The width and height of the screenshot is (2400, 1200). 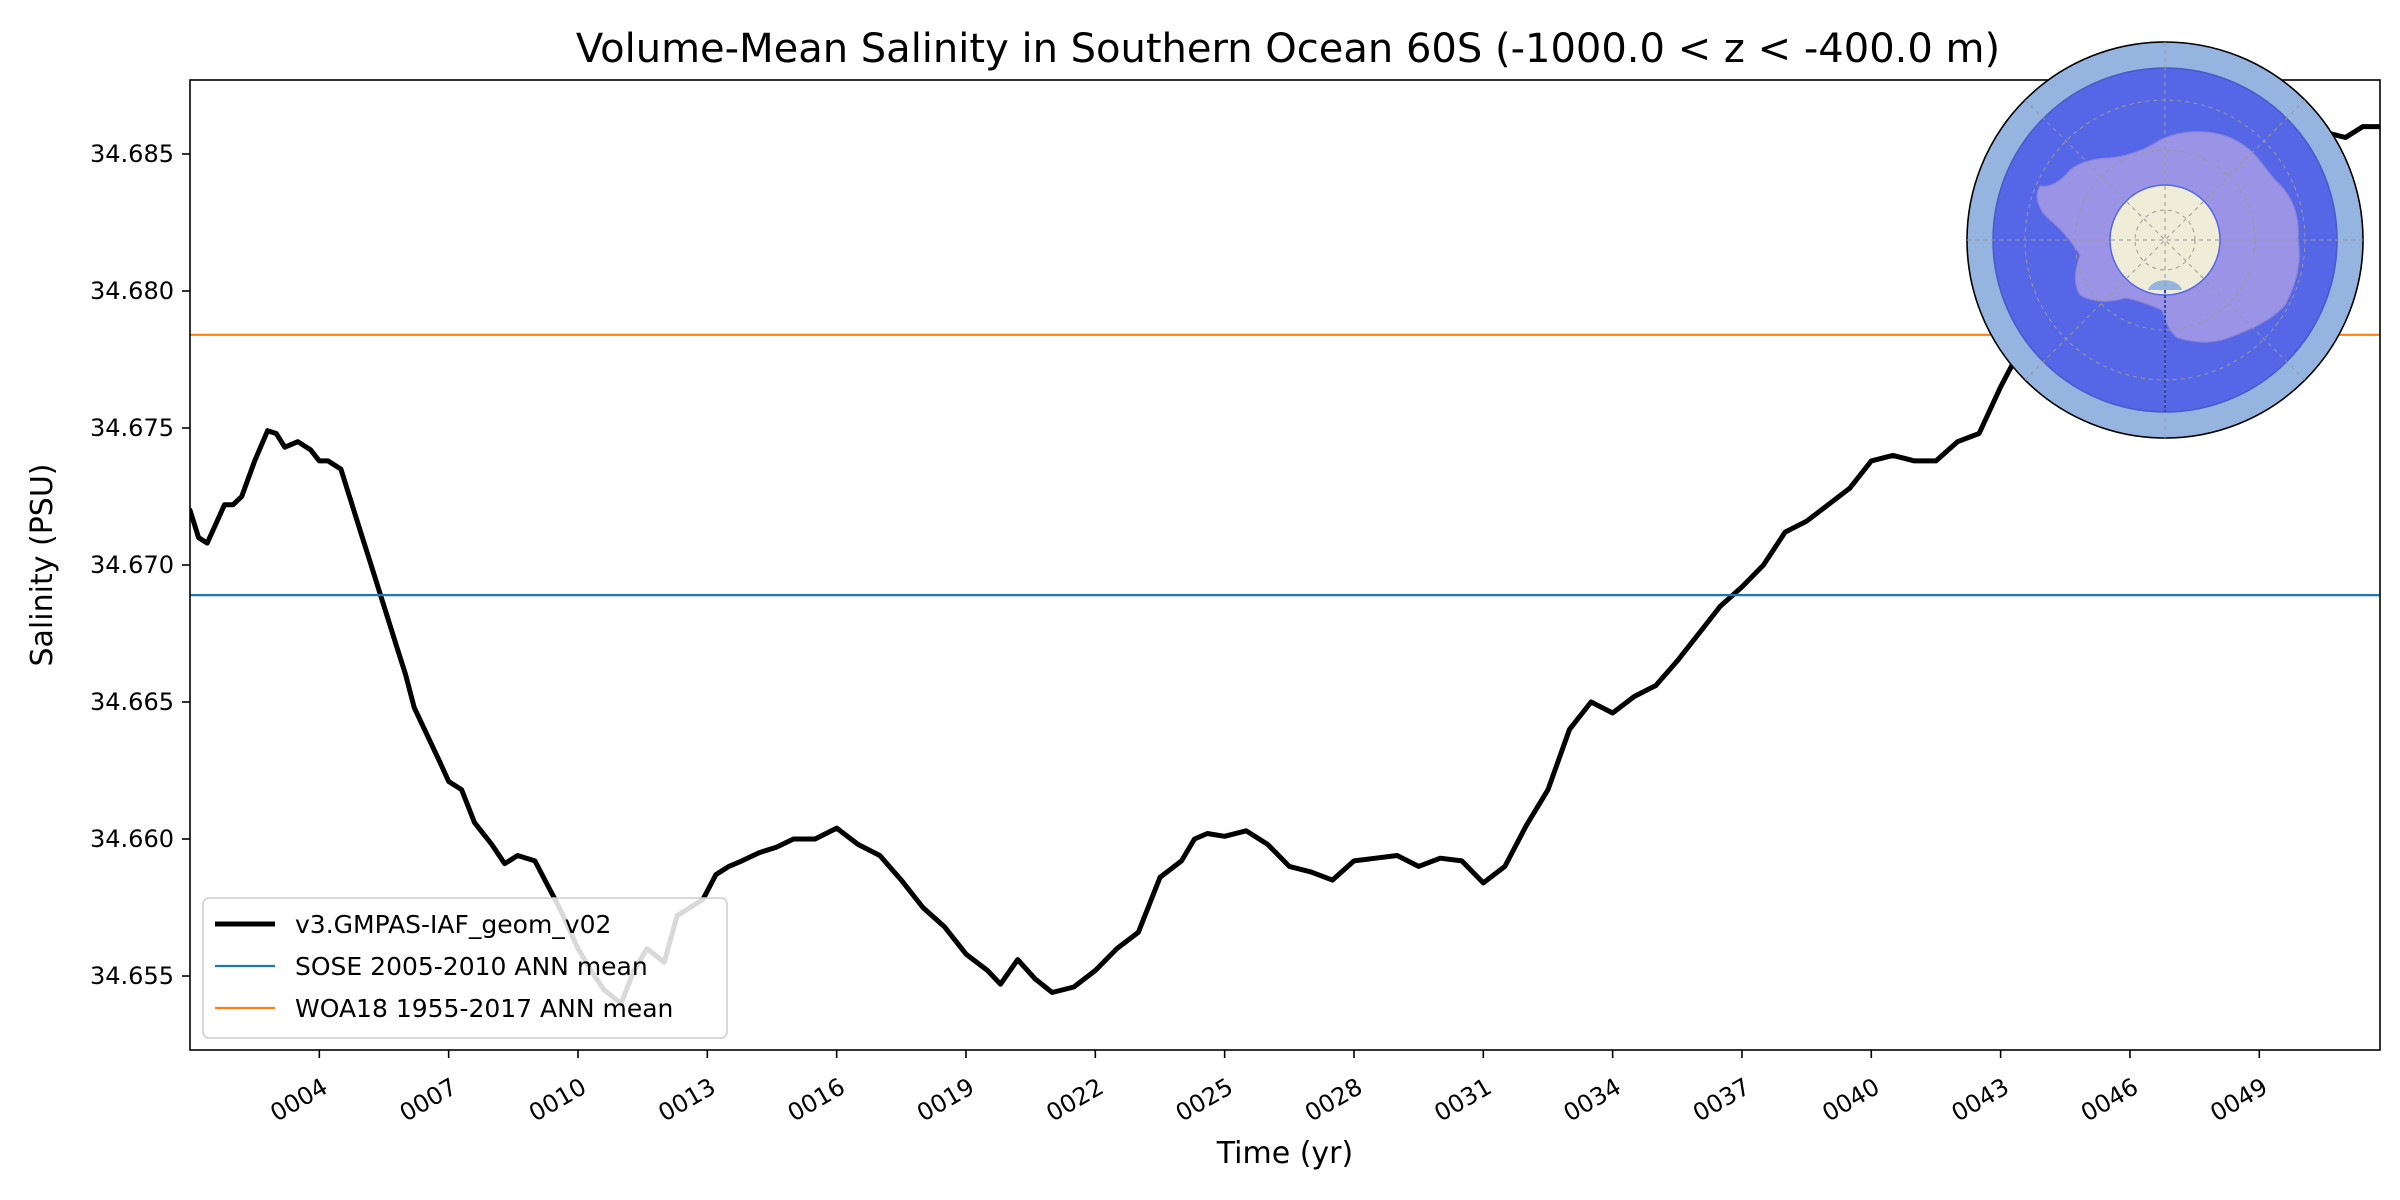 What do you see at coordinates (471, 966) in the screenshot?
I see `legend-label-sose: SOSE 2005-2010 ANN mean` at bounding box center [471, 966].